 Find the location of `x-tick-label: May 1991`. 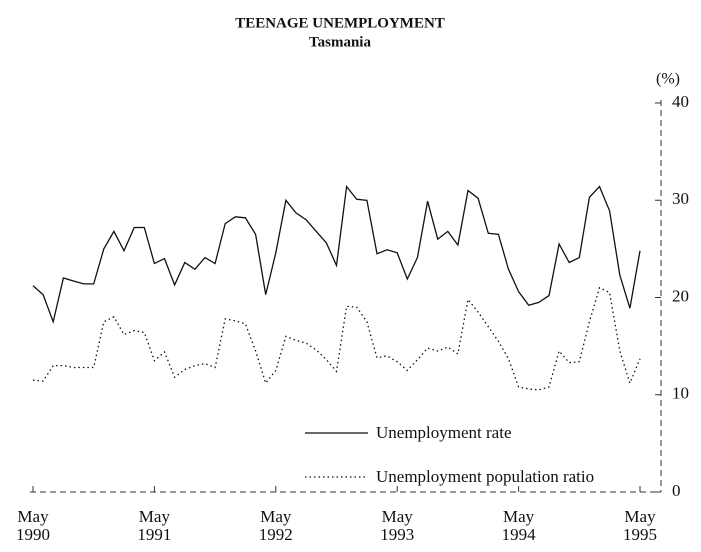

x-tick-label: May 1991 is located at coordinates (154, 525).